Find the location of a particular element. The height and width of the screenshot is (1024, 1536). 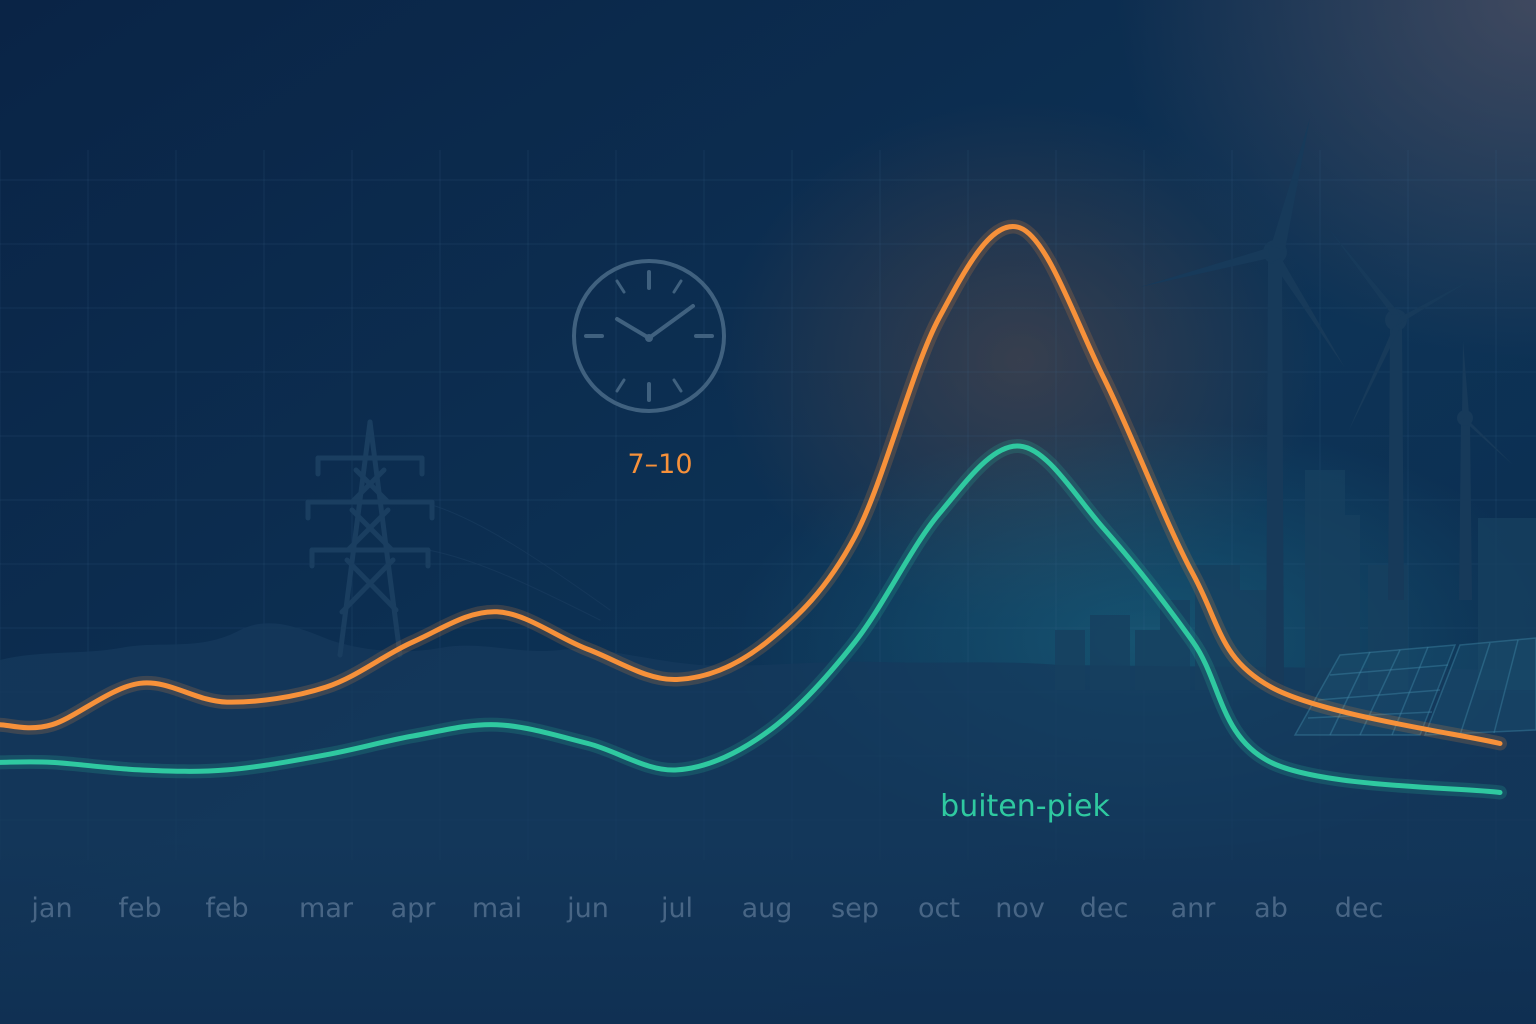

offpeak-annotation: buiten-piek is located at coordinates (1025, 806).